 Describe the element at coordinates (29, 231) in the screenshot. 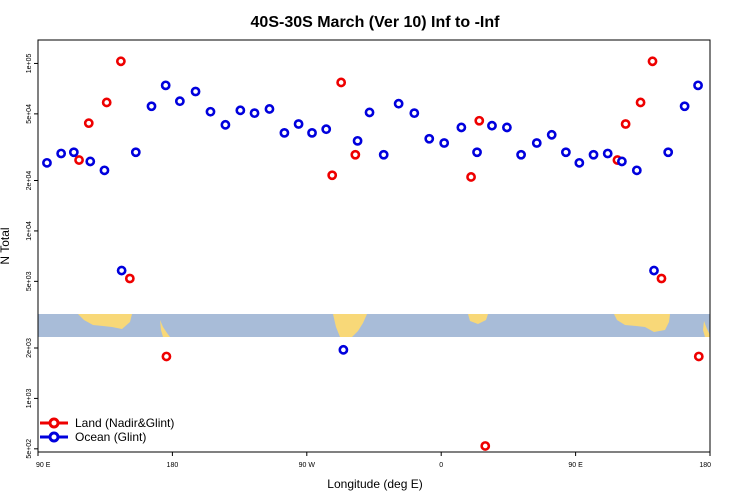

I see `y-tick-label-4: 1e+04` at that location.